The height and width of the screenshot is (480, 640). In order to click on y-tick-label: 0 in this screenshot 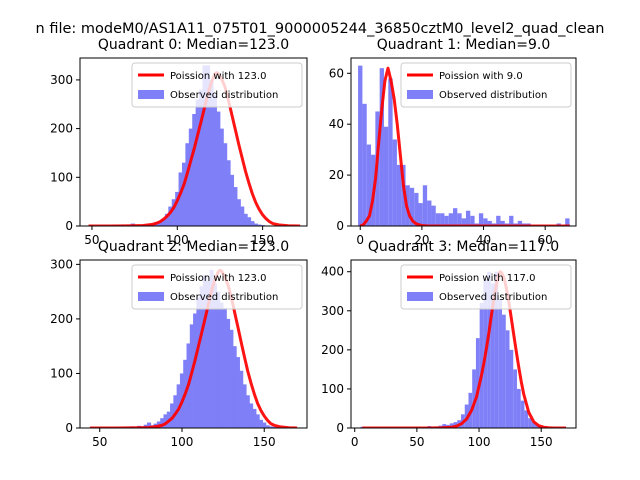, I will do `click(69, 428)`.